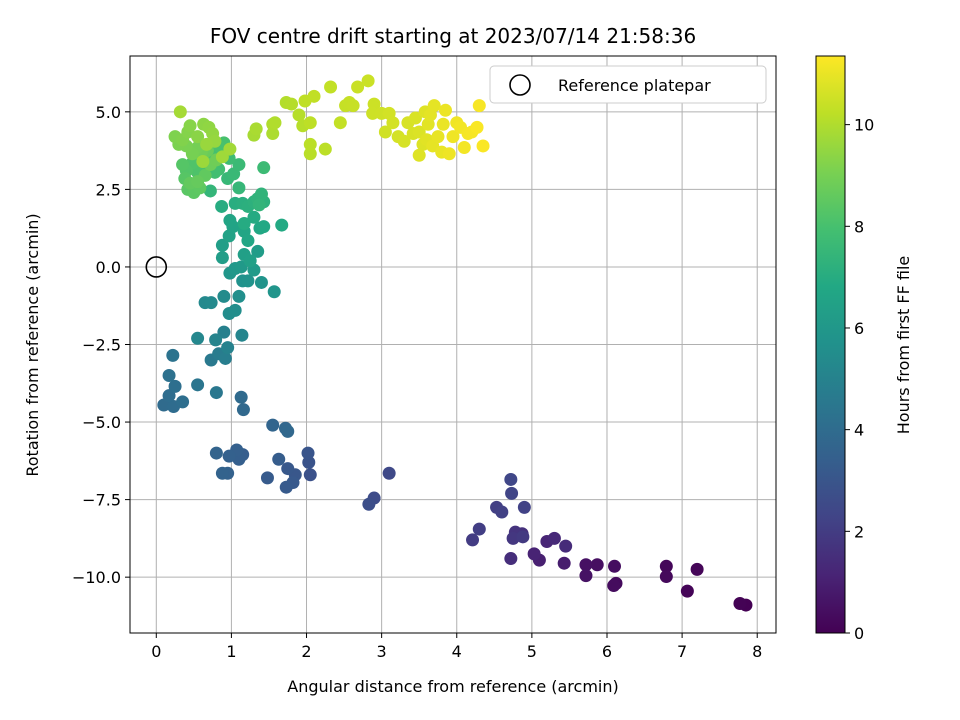 The width and height of the screenshot is (960, 720). Describe the element at coordinates (859, 430) in the screenshot. I see `colorbar-tick-label: 4` at that location.